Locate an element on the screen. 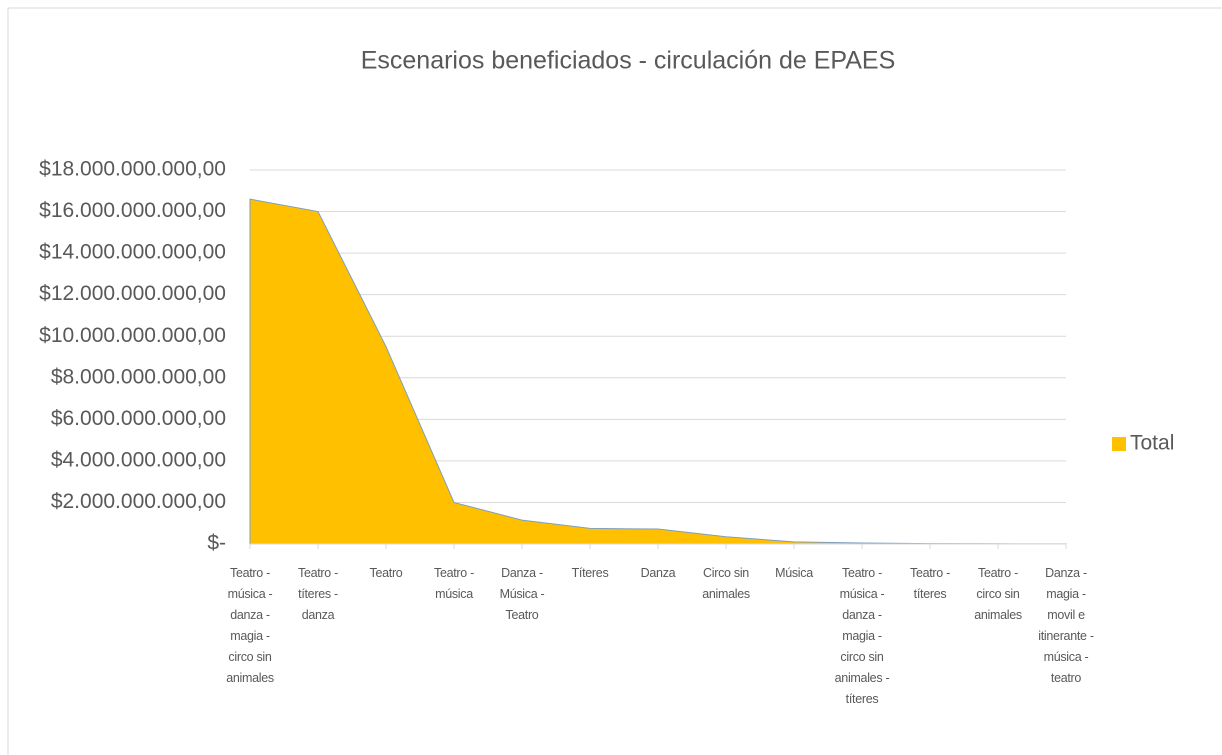  y-tick-label: $8.000.000.000,00 is located at coordinates (138, 376).